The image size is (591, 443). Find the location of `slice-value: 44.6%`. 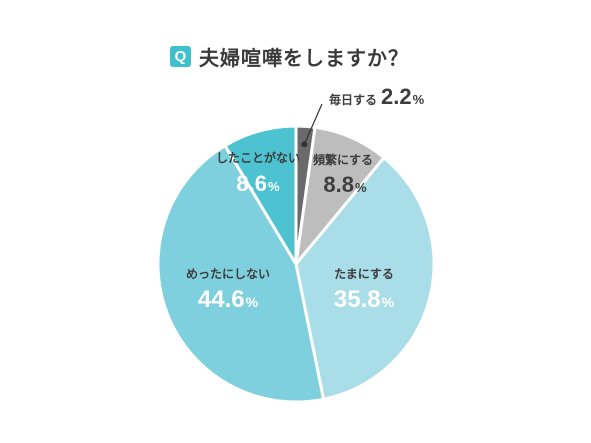

slice-value: 44.6% is located at coordinates (228, 299).